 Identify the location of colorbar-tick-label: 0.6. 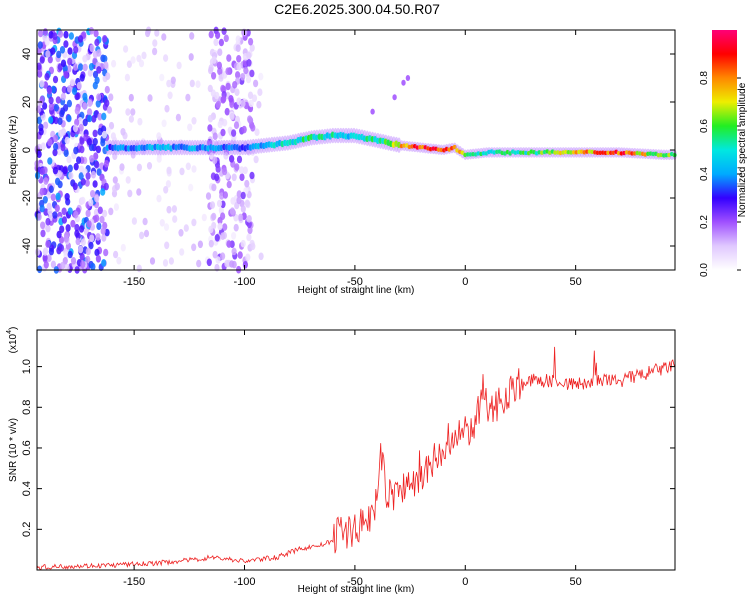
(704, 126).